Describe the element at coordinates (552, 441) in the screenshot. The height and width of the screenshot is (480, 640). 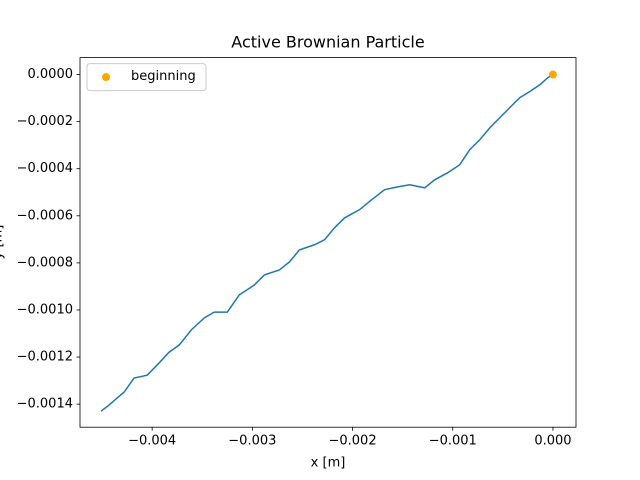
I see `x-tick-label: 0.000` at that location.